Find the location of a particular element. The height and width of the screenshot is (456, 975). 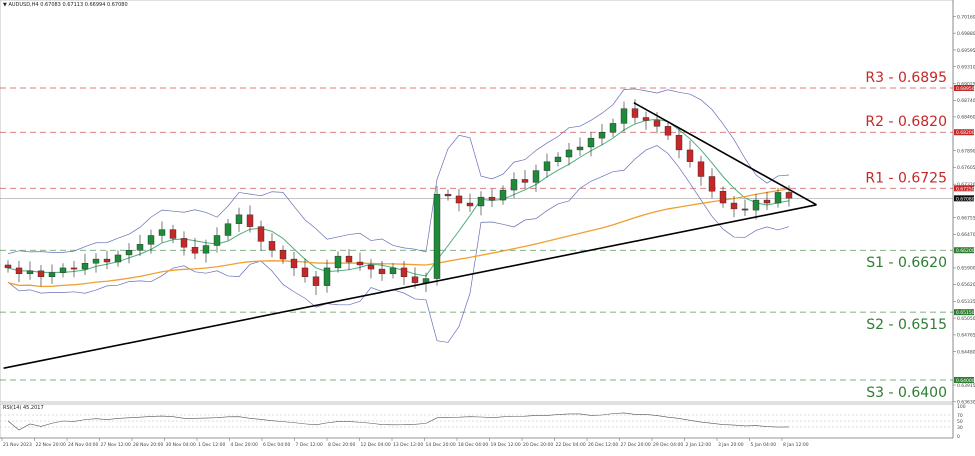

price-tick-label: 0.67605 is located at coordinates (966, 168).